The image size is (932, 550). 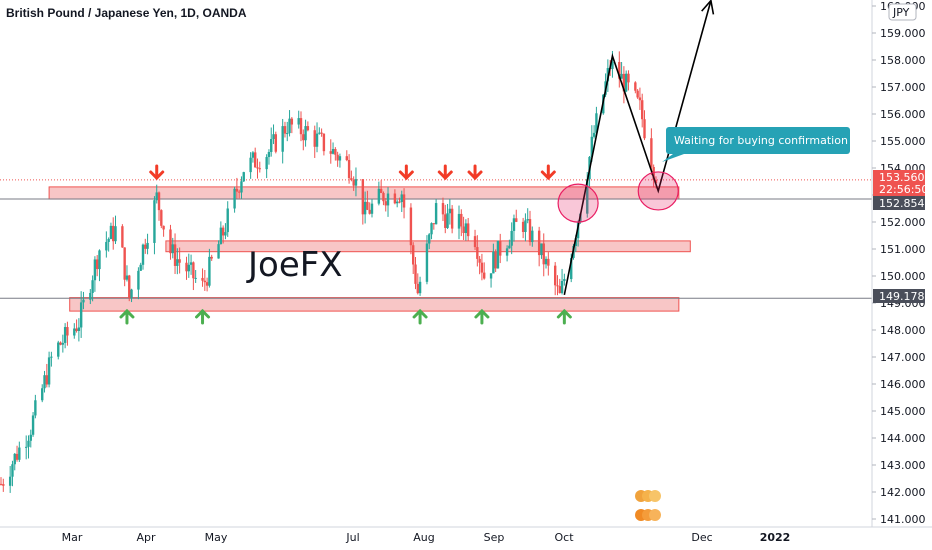 I want to click on highlight-circle, so click(x=658, y=191).